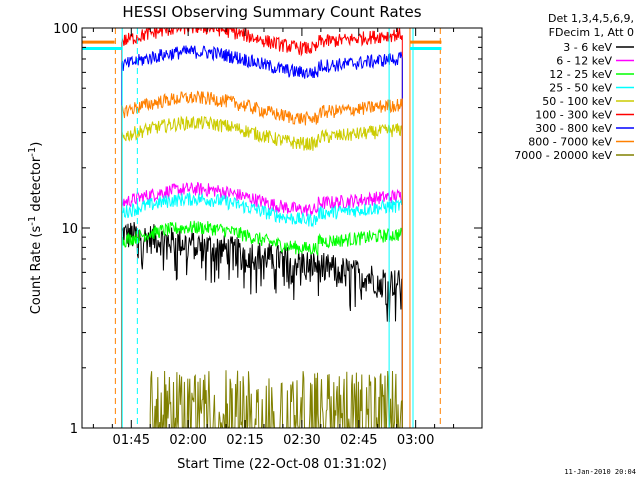 The width and height of the screenshot is (640, 480). What do you see at coordinates (358, 440) in the screenshot?
I see `x-tick-label-4: 02:45` at bounding box center [358, 440].